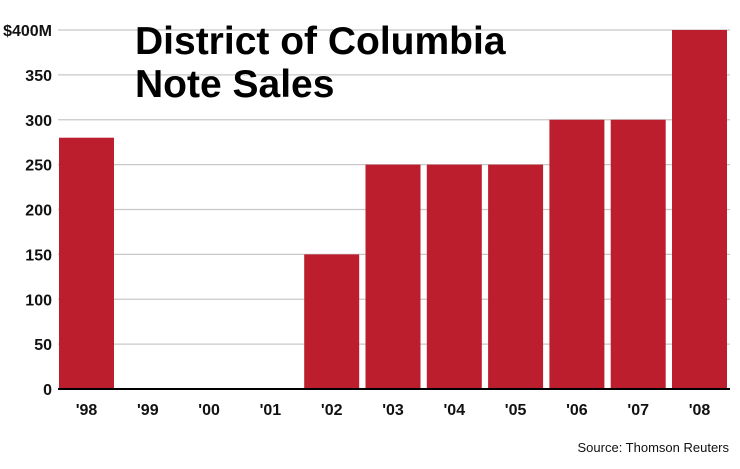 This screenshot has width=740, height=469. Describe the element at coordinates (209, 410) in the screenshot. I see `x-tick-label: '00` at that location.